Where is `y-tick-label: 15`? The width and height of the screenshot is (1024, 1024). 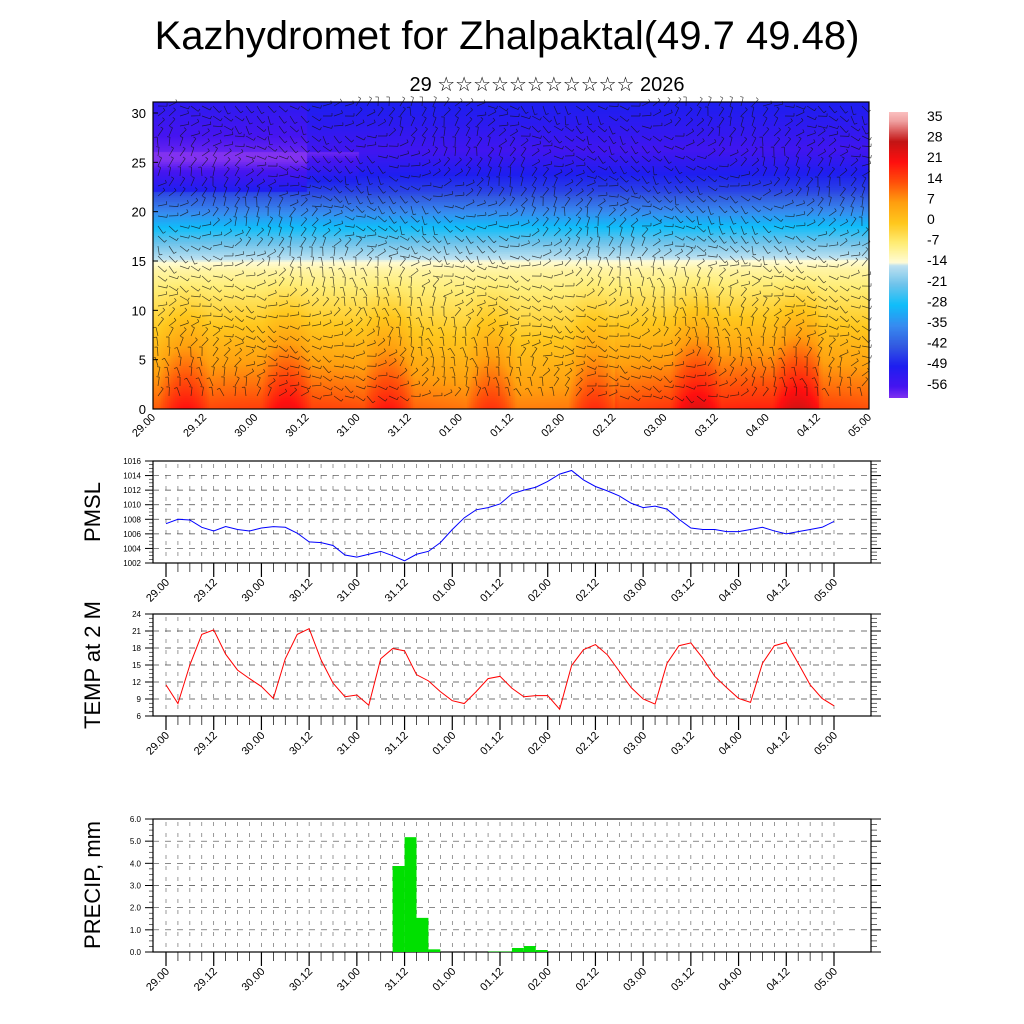
y-tick-label: 15 is located at coordinates (139, 261).